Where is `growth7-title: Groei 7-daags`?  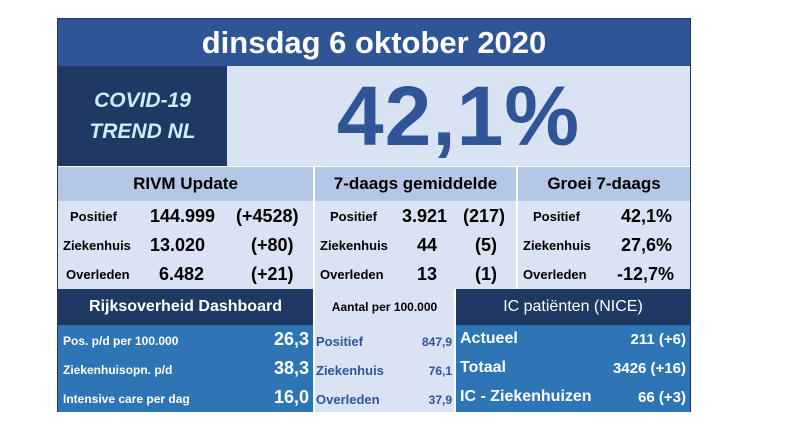
growth7-title: Groei 7-daags is located at coordinates (604, 183).